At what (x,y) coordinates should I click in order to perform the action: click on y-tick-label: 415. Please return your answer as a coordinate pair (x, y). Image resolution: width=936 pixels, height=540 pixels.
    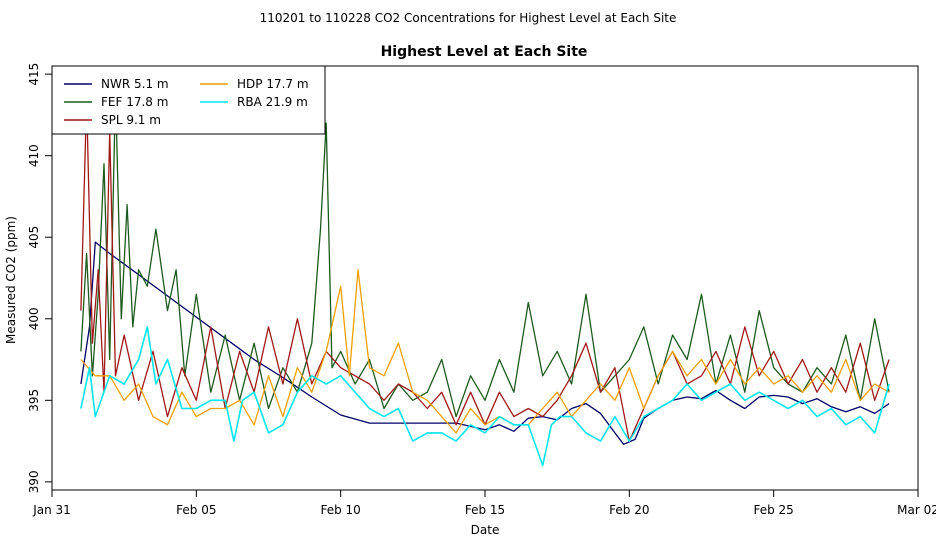
    Looking at the image, I should click on (34, 74).